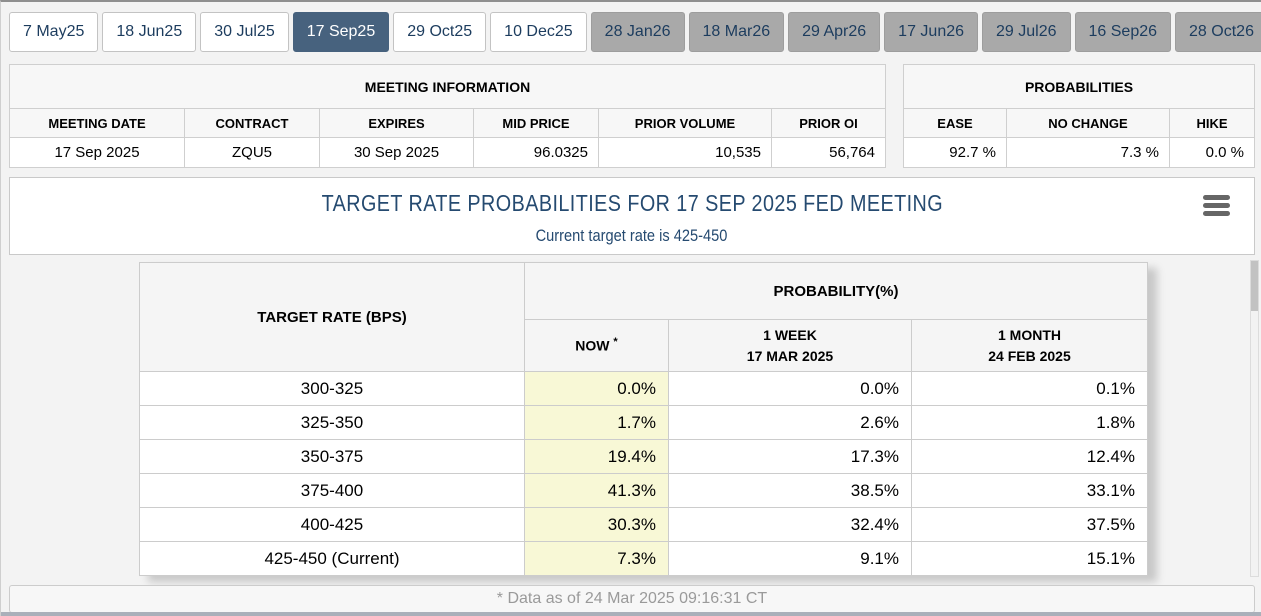 The image size is (1261, 616). I want to click on week-probability-cell: 9.1%, so click(790, 558).